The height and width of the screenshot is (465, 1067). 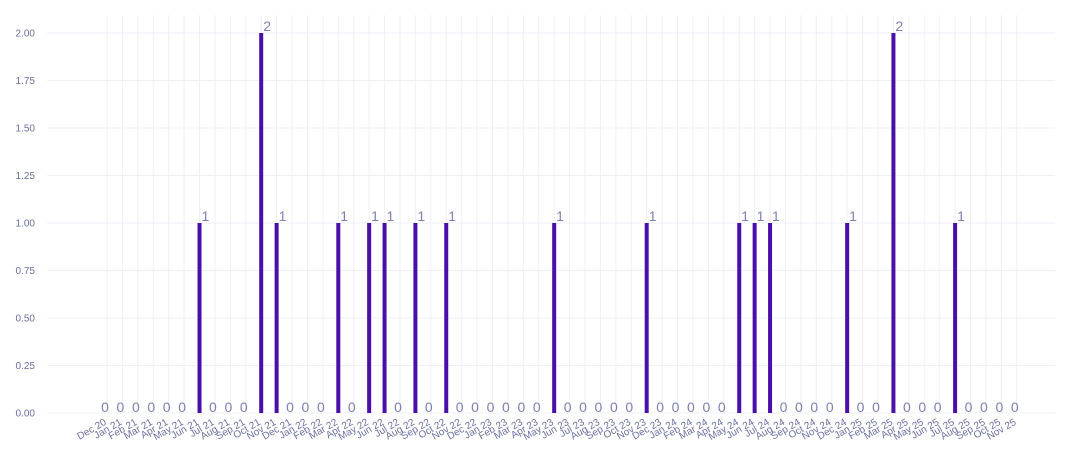 I want to click on y-tick-label: 1.50, so click(x=26, y=129).